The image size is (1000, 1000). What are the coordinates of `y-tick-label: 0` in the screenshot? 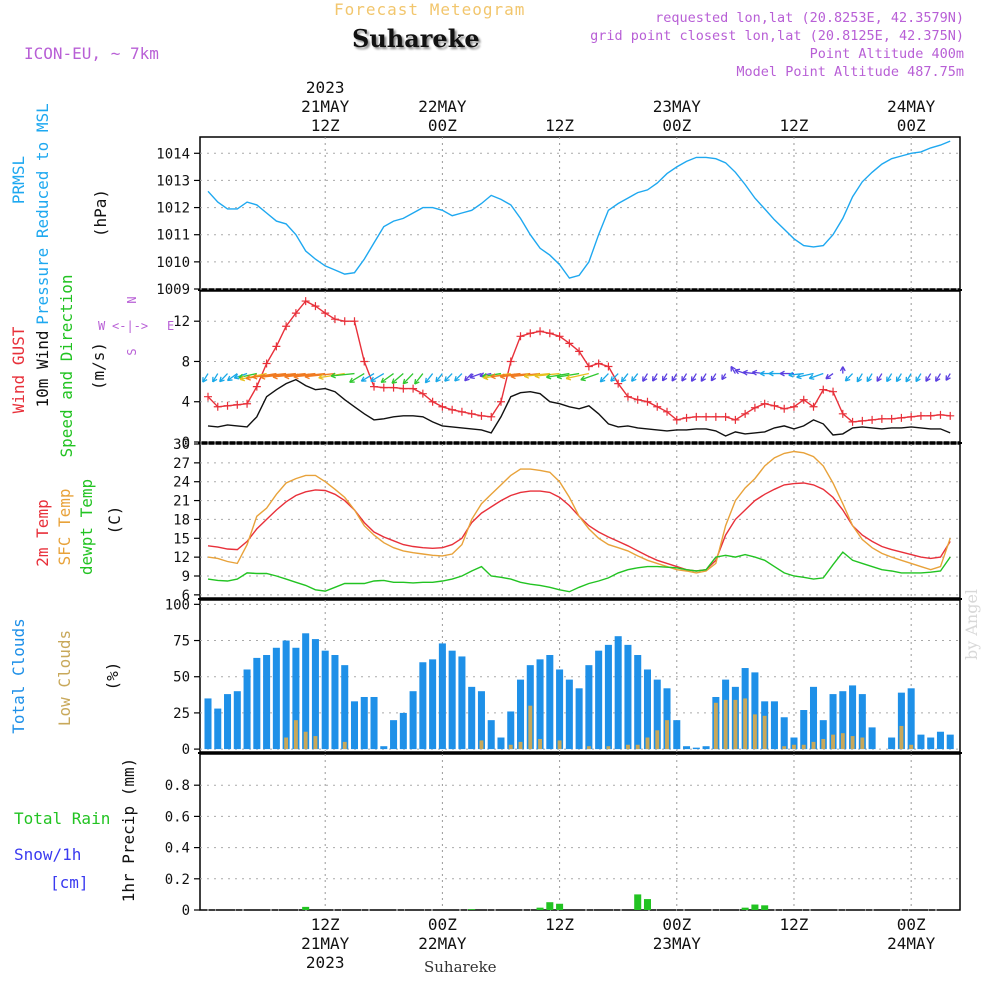 It's located at (186, 443).